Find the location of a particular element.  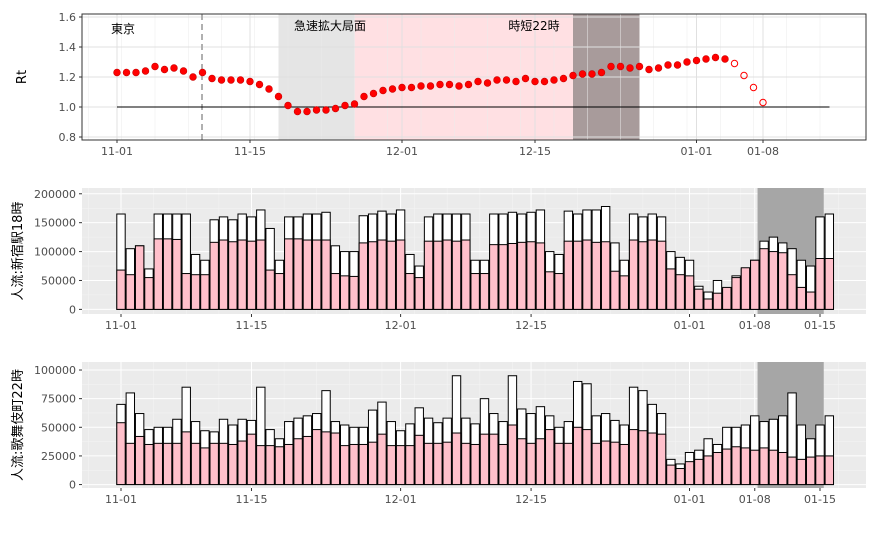

p3-x-tick-label: 11-15 is located at coordinates (251, 499).